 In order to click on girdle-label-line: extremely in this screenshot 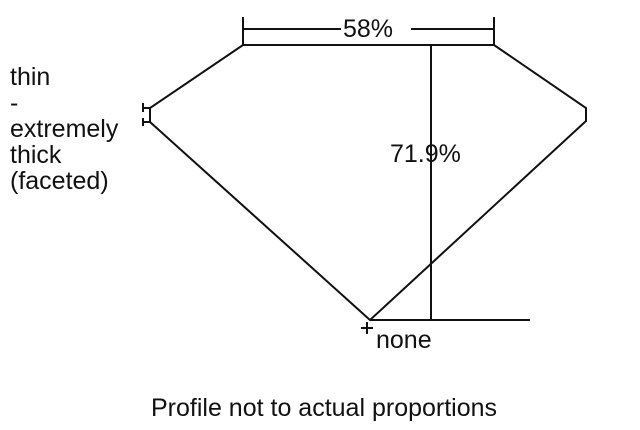, I will do `click(64, 129)`.